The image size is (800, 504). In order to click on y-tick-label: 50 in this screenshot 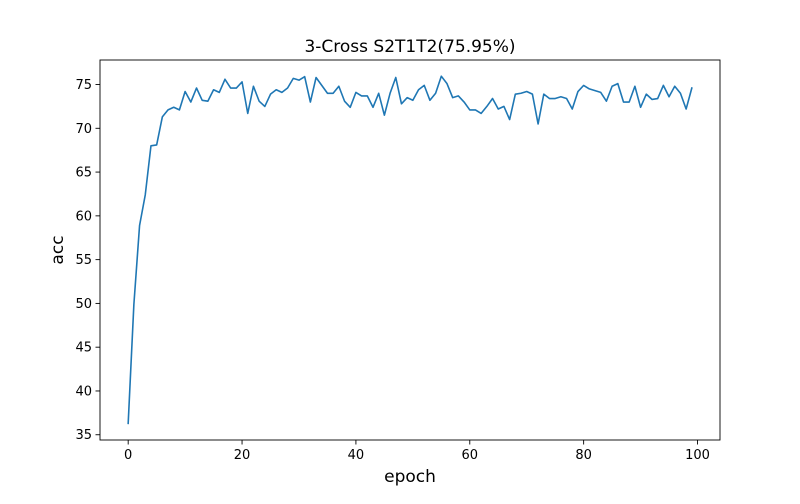, I will do `click(83, 304)`.